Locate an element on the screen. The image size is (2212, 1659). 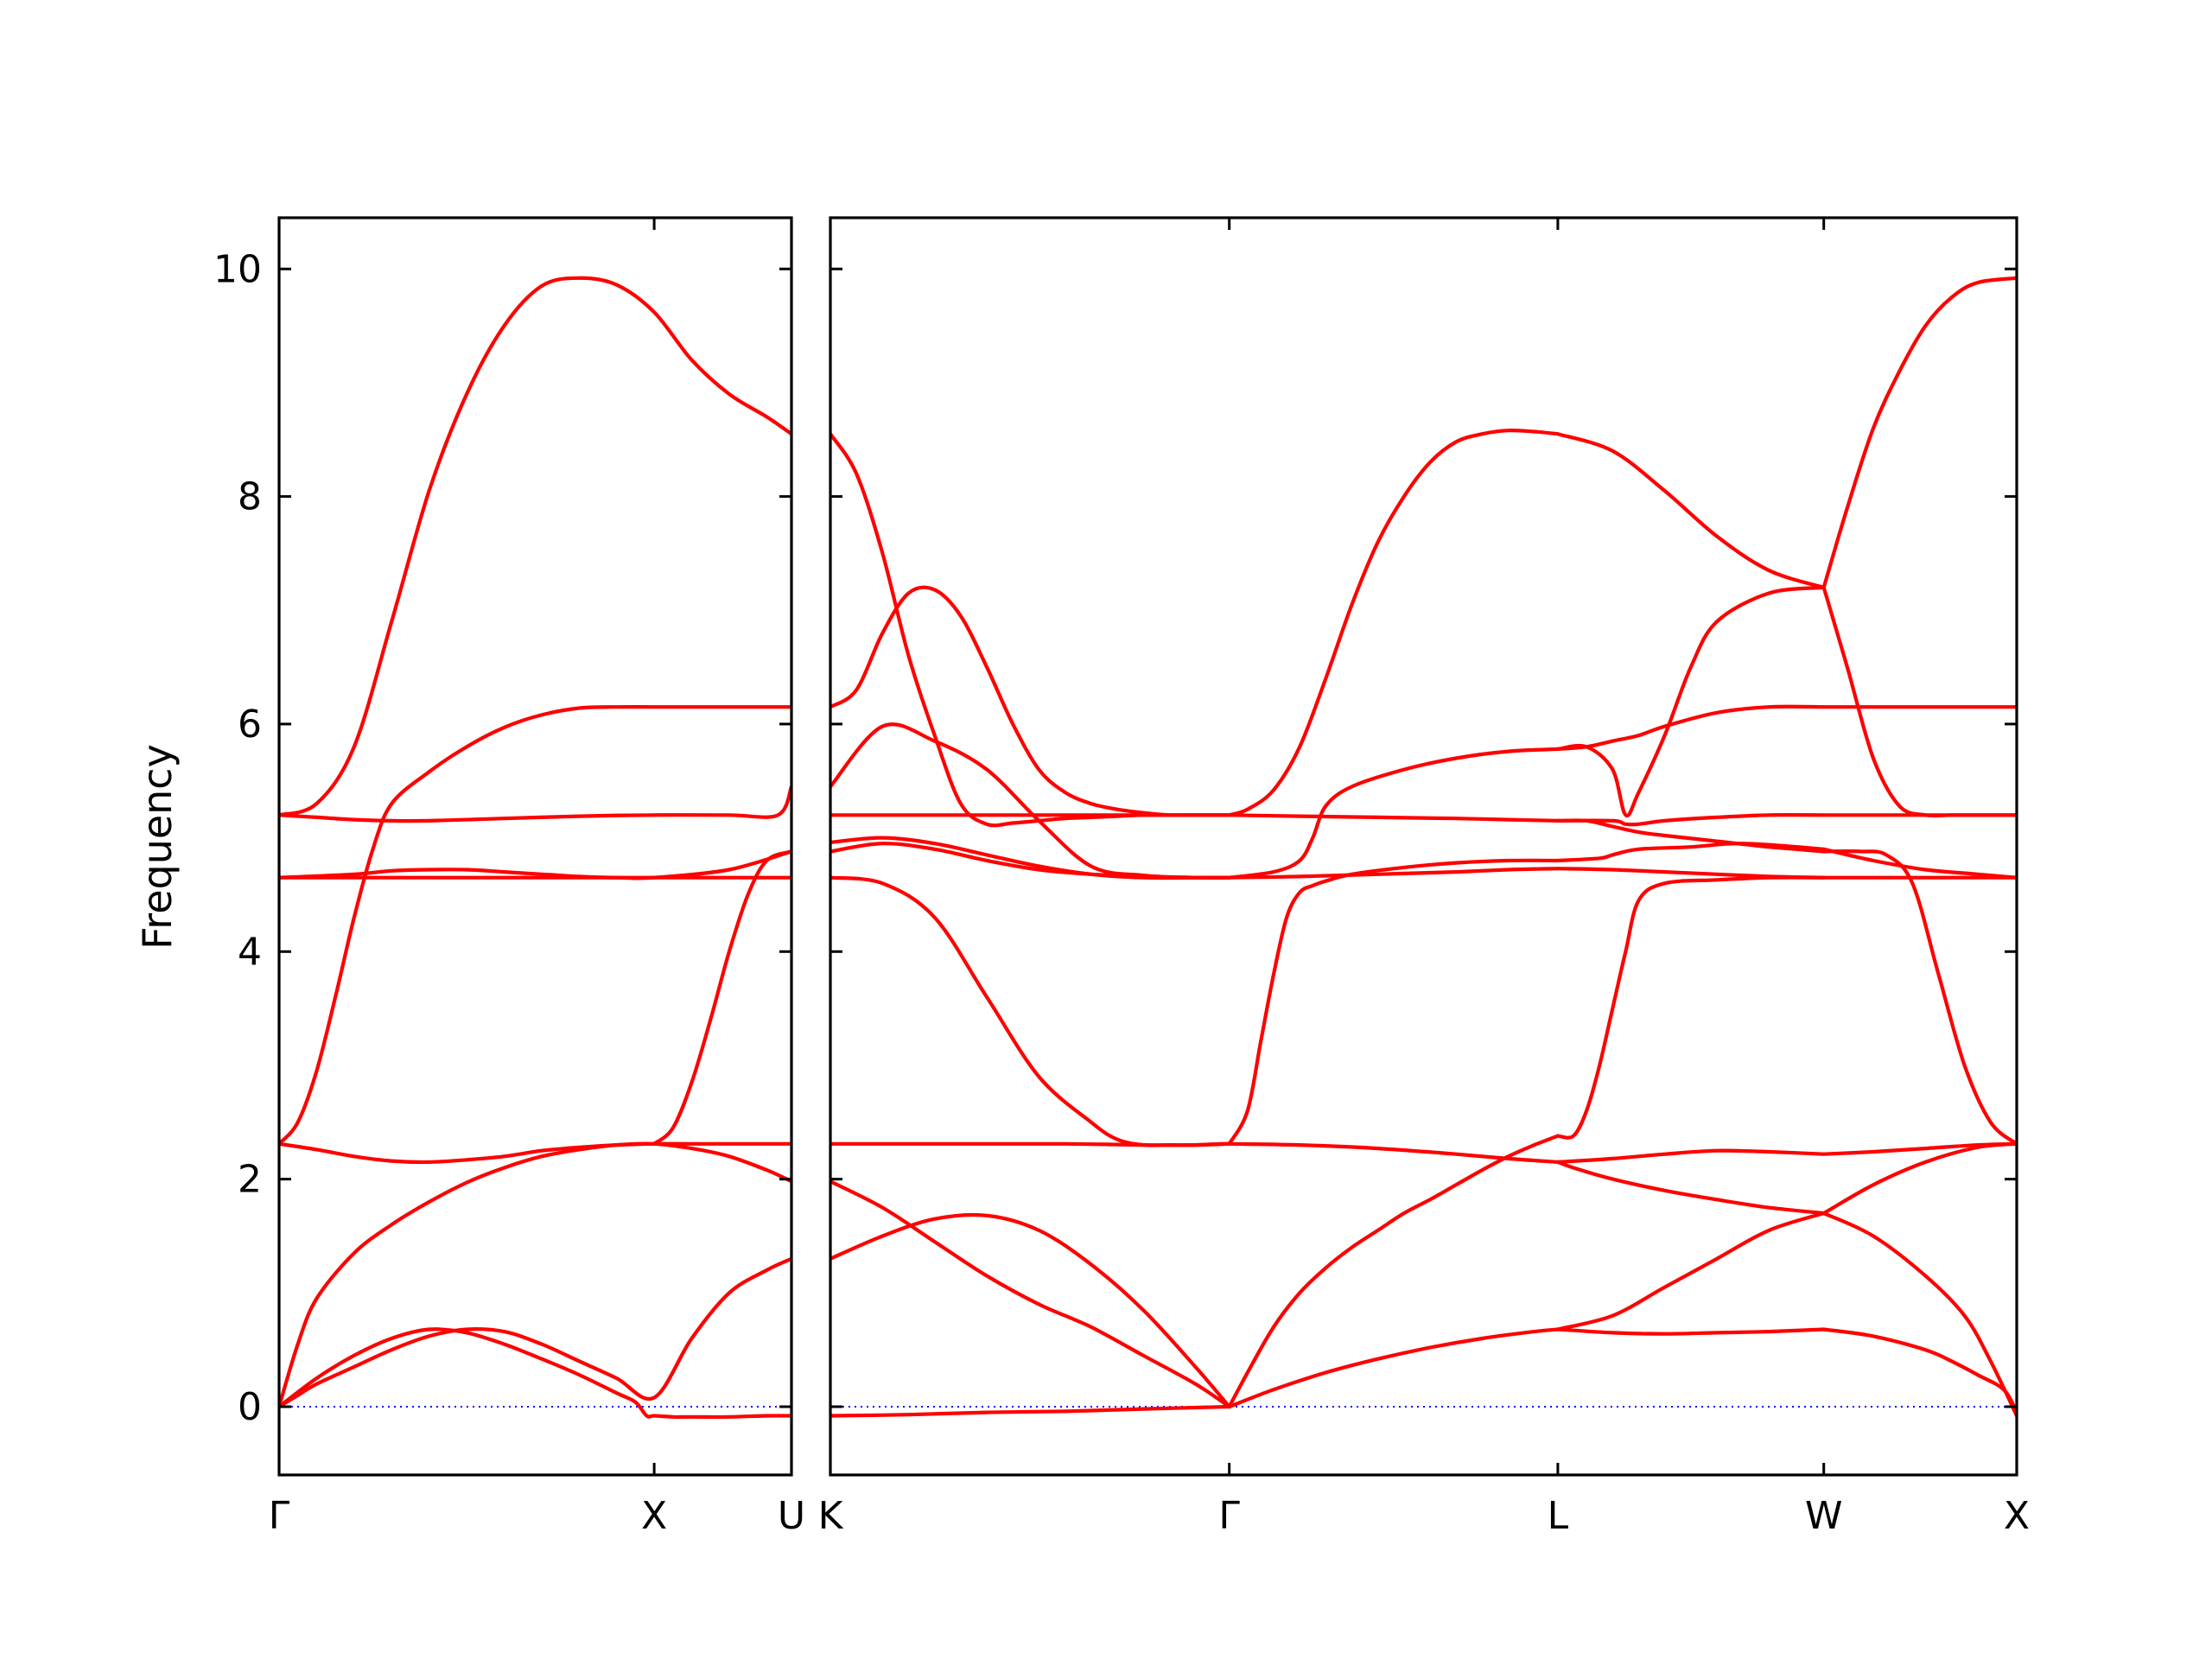
x-tick-label: K is located at coordinates (831, 1516).